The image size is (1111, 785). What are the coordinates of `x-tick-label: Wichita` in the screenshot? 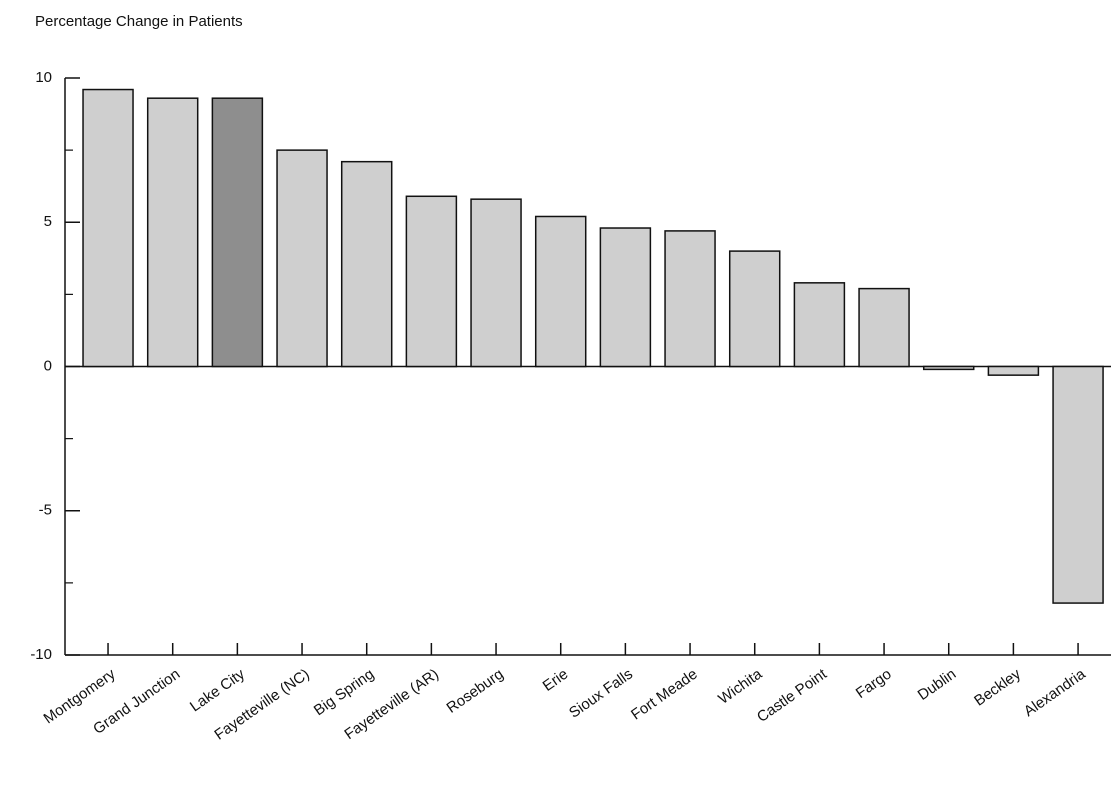 It's located at (740, 686).